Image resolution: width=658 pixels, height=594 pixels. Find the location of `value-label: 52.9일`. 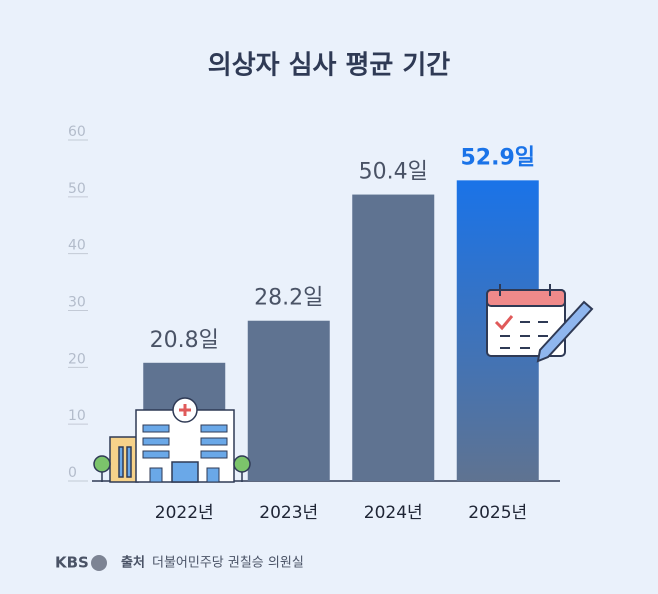

value-label: 52.9일 is located at coordinates (497, 157).